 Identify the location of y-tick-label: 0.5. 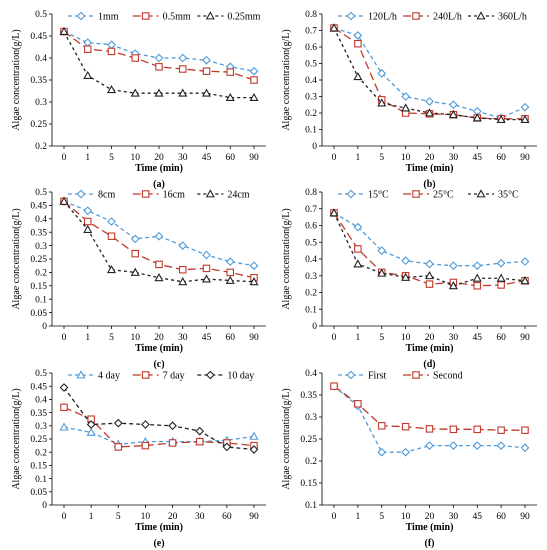
(41, 193).